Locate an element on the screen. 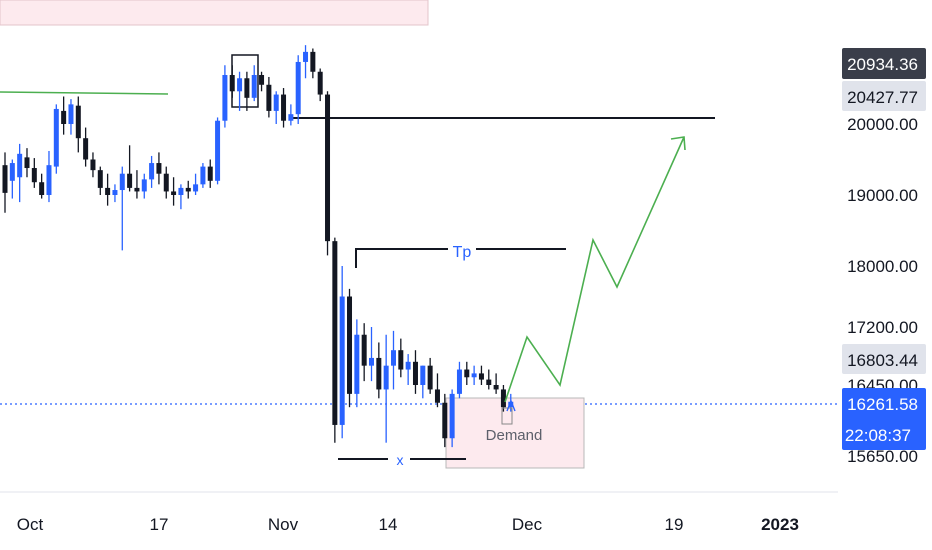  x-tick-label: Oct is located at coordinates (30, 524).